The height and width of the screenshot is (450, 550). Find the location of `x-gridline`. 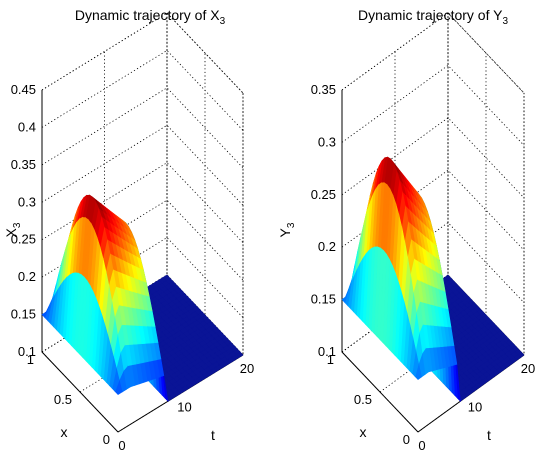

x-gridline is located at coordinates (471, 263).